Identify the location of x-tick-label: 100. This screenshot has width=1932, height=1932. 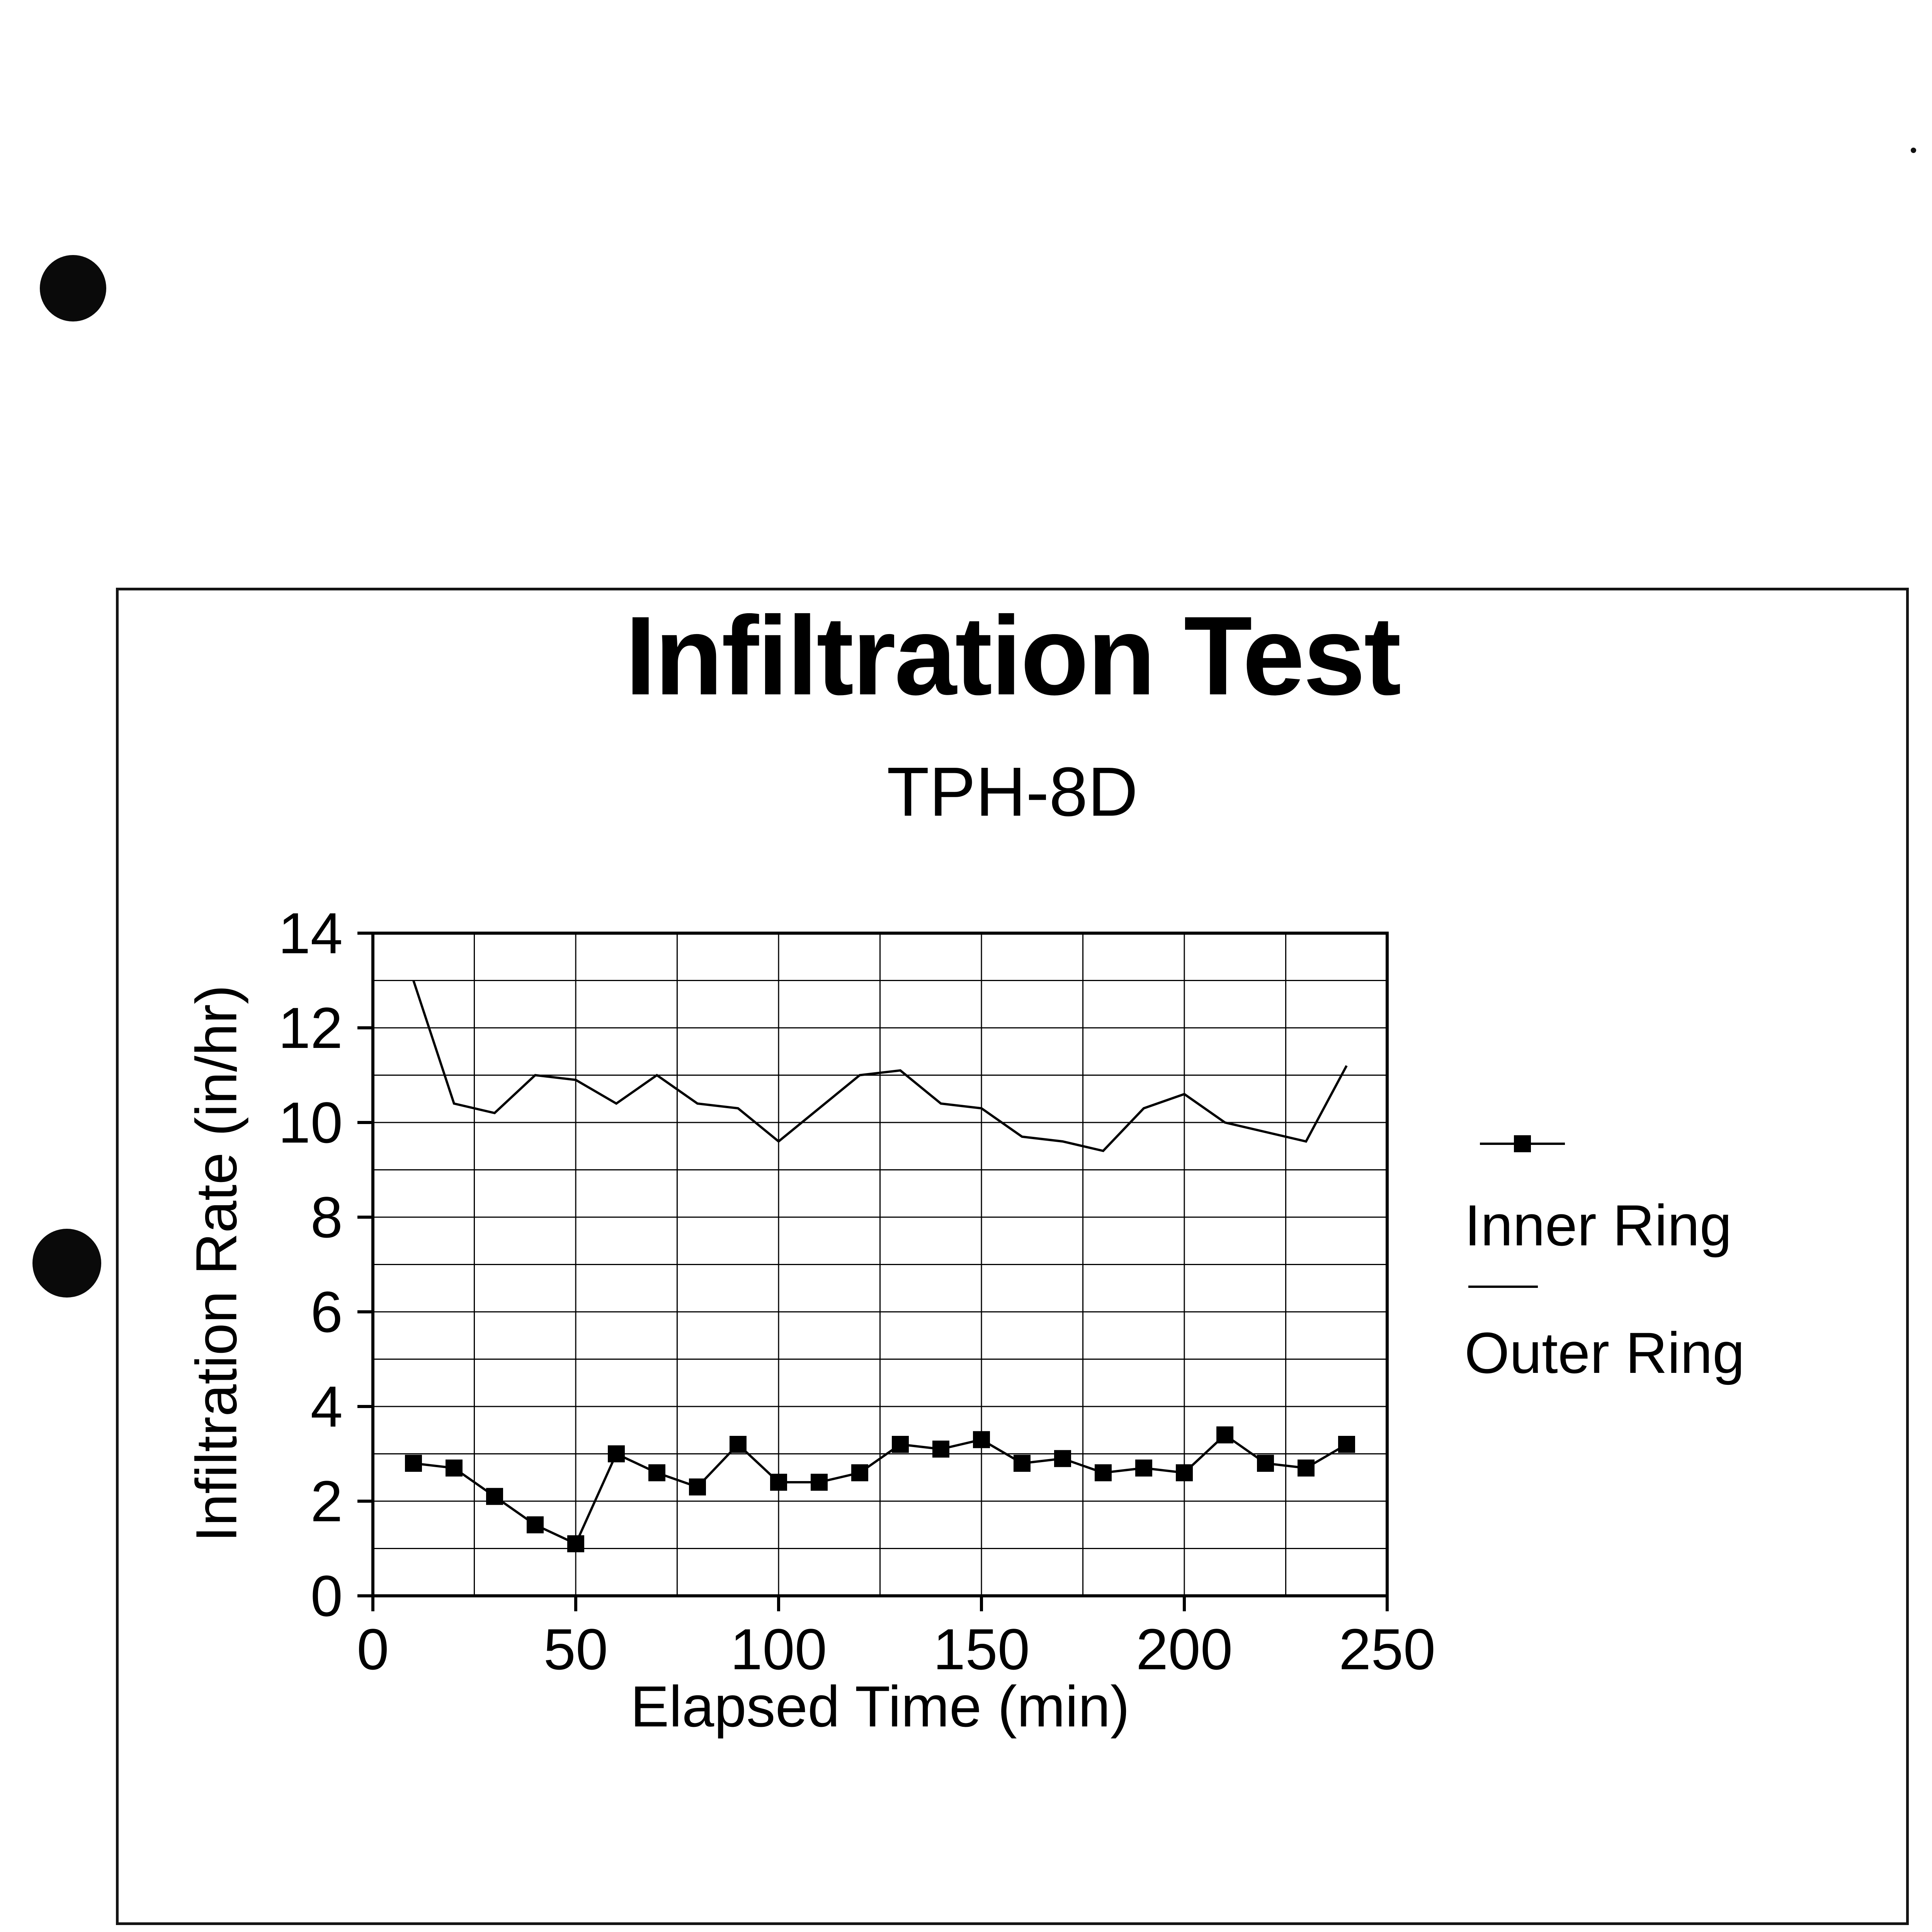
(779, 1650).